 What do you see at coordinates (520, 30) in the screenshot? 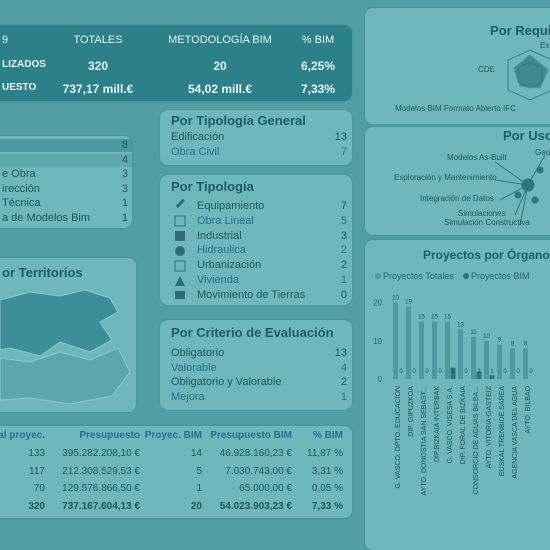
I see `panel-title: Por Requi` at bounding box center [520, 30].